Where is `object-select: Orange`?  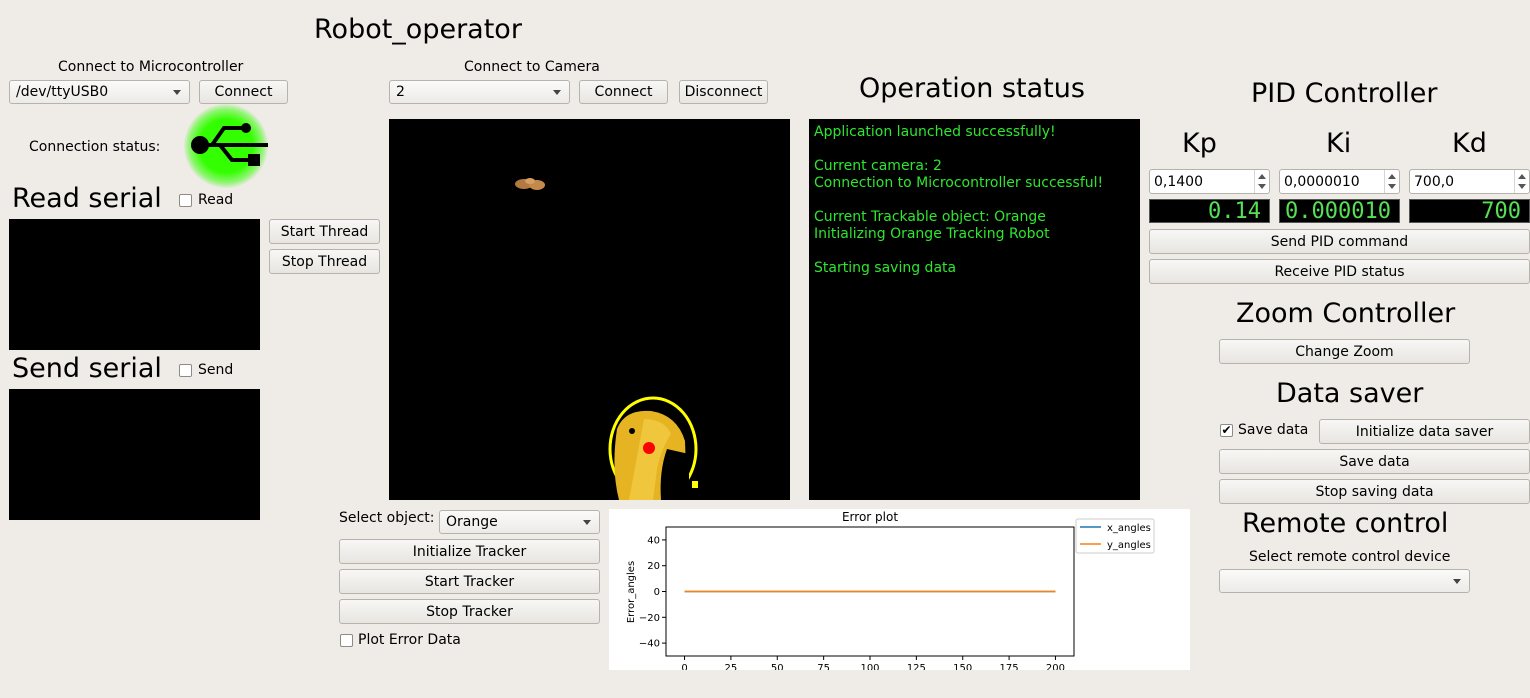
object-select: Orange is located at coordinates (519, 522).